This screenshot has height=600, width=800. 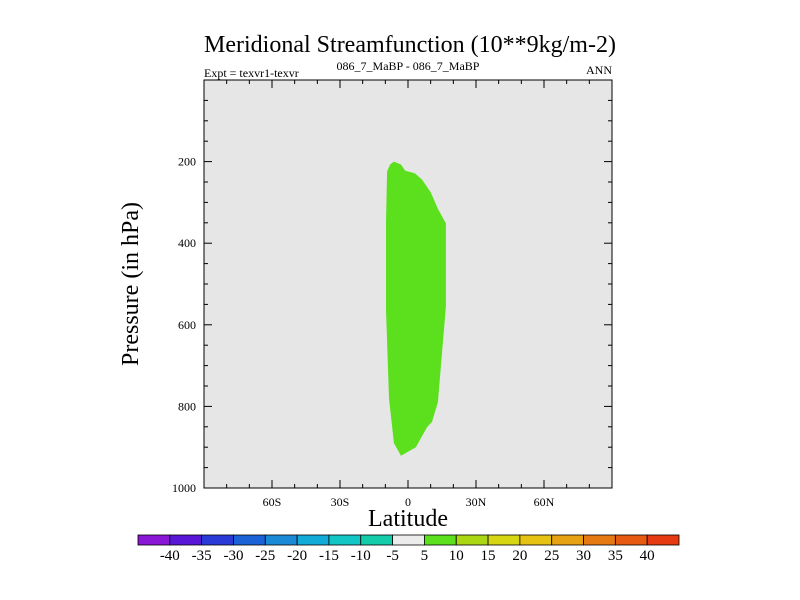 What do you see at coordinates (233, 556) in the screenshot?
I see `colorbar-label: -30` at bounding box center [233, 556].